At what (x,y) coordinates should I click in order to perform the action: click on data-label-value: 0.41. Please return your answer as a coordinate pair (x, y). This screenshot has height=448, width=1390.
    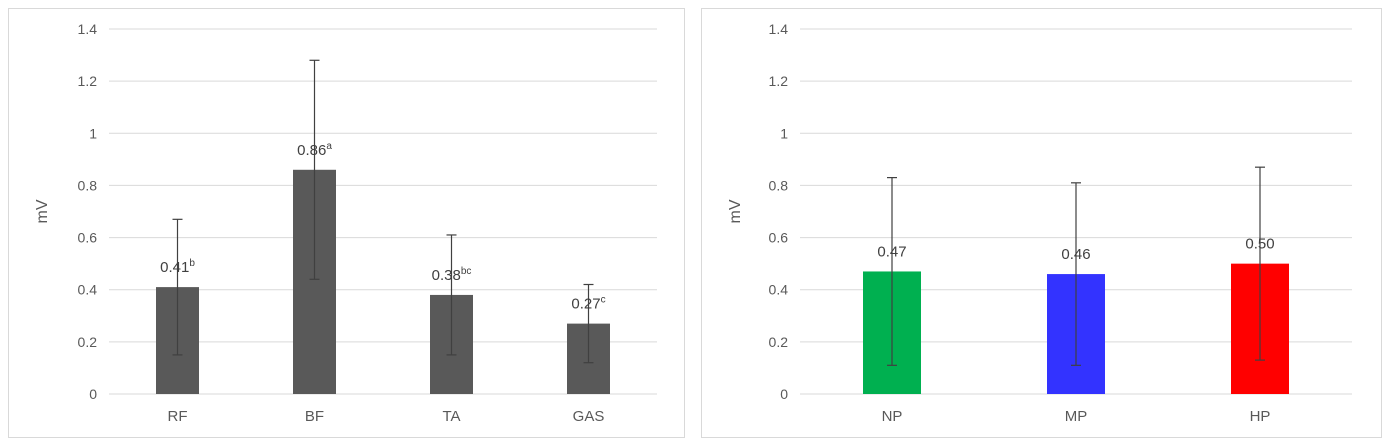
    Looking at the image, I should click on (174, 267).